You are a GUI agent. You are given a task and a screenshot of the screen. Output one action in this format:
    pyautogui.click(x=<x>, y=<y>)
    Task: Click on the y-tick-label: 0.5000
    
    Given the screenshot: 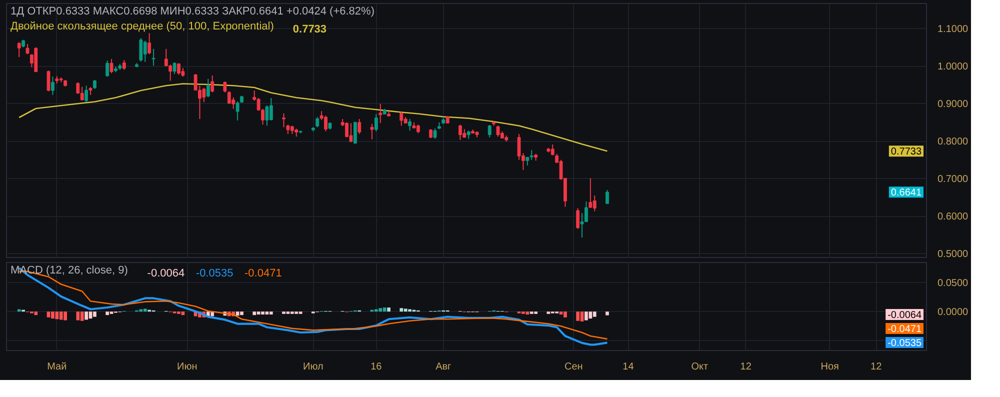 What is the action you would take?
    pyautogui.click(x=953, y=254)
    